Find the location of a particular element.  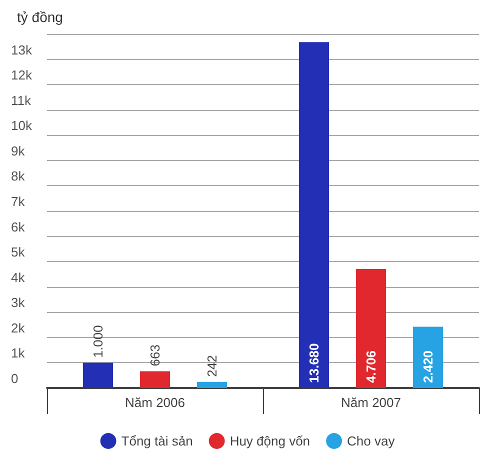

data-label: 242 is located at coordinates (212, 366).